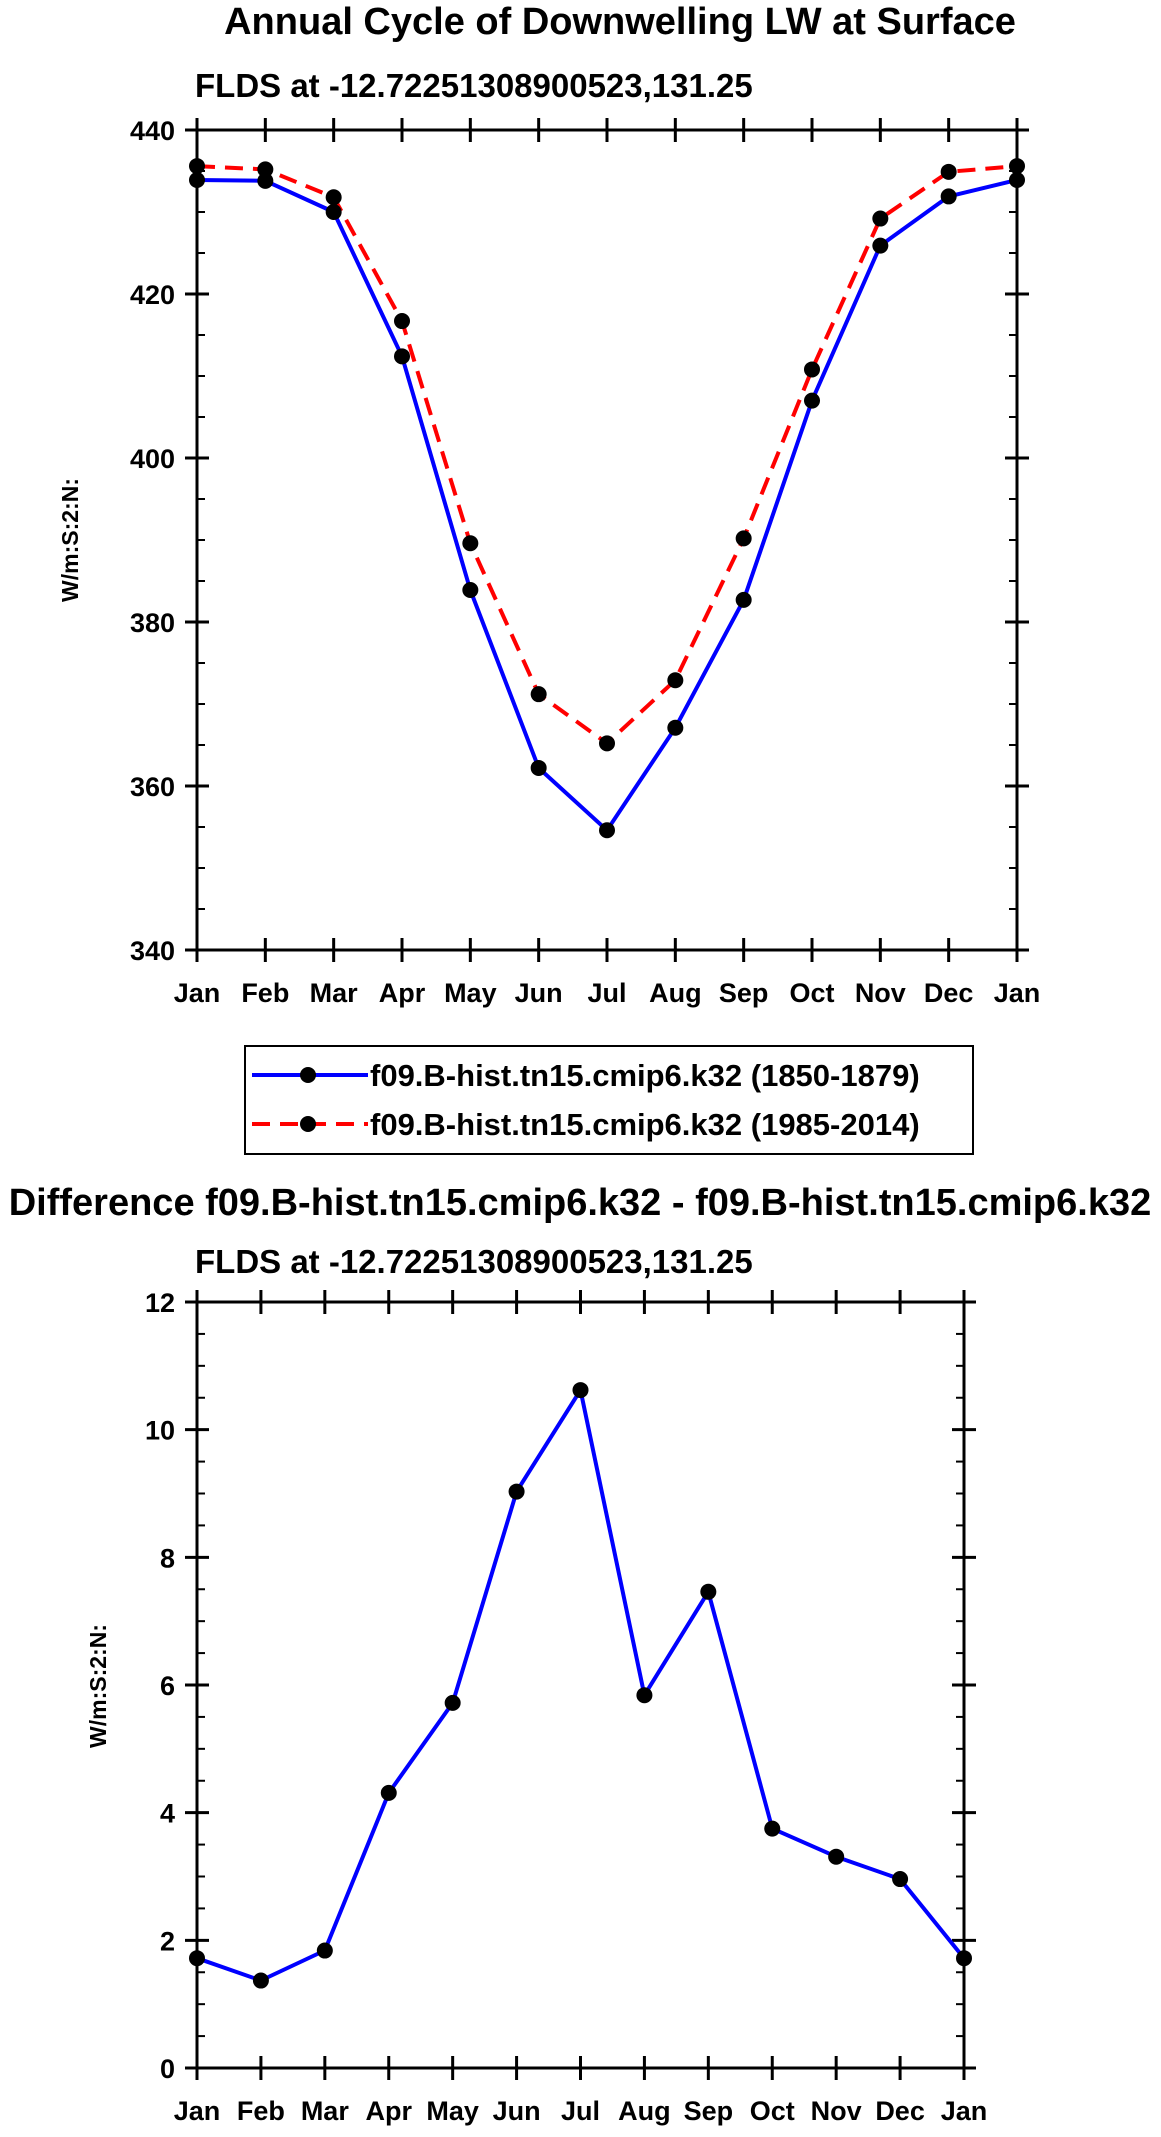 The width and height of the screenshot is (1161, 2137). What do you see at coordinates (811, 993) in the screenshot?
I see `top-xtick-label: Oct` at bounding box center [811, 993].